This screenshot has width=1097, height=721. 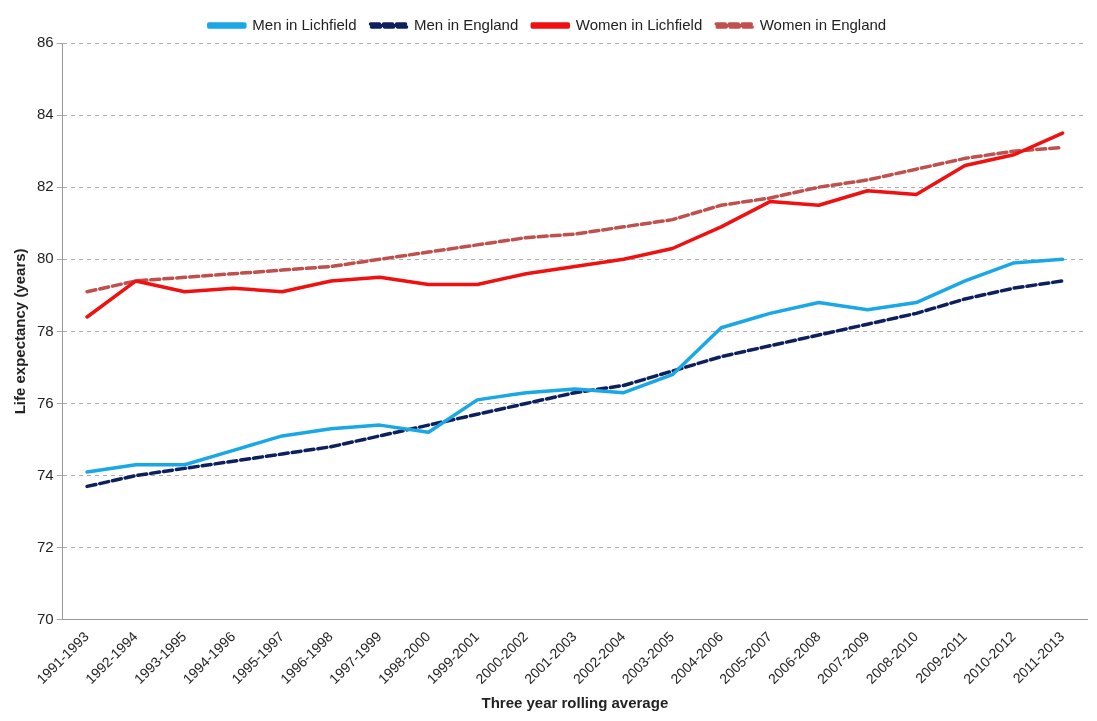 I want to click on y-tick-label: 70, so click(x=45, y=618).